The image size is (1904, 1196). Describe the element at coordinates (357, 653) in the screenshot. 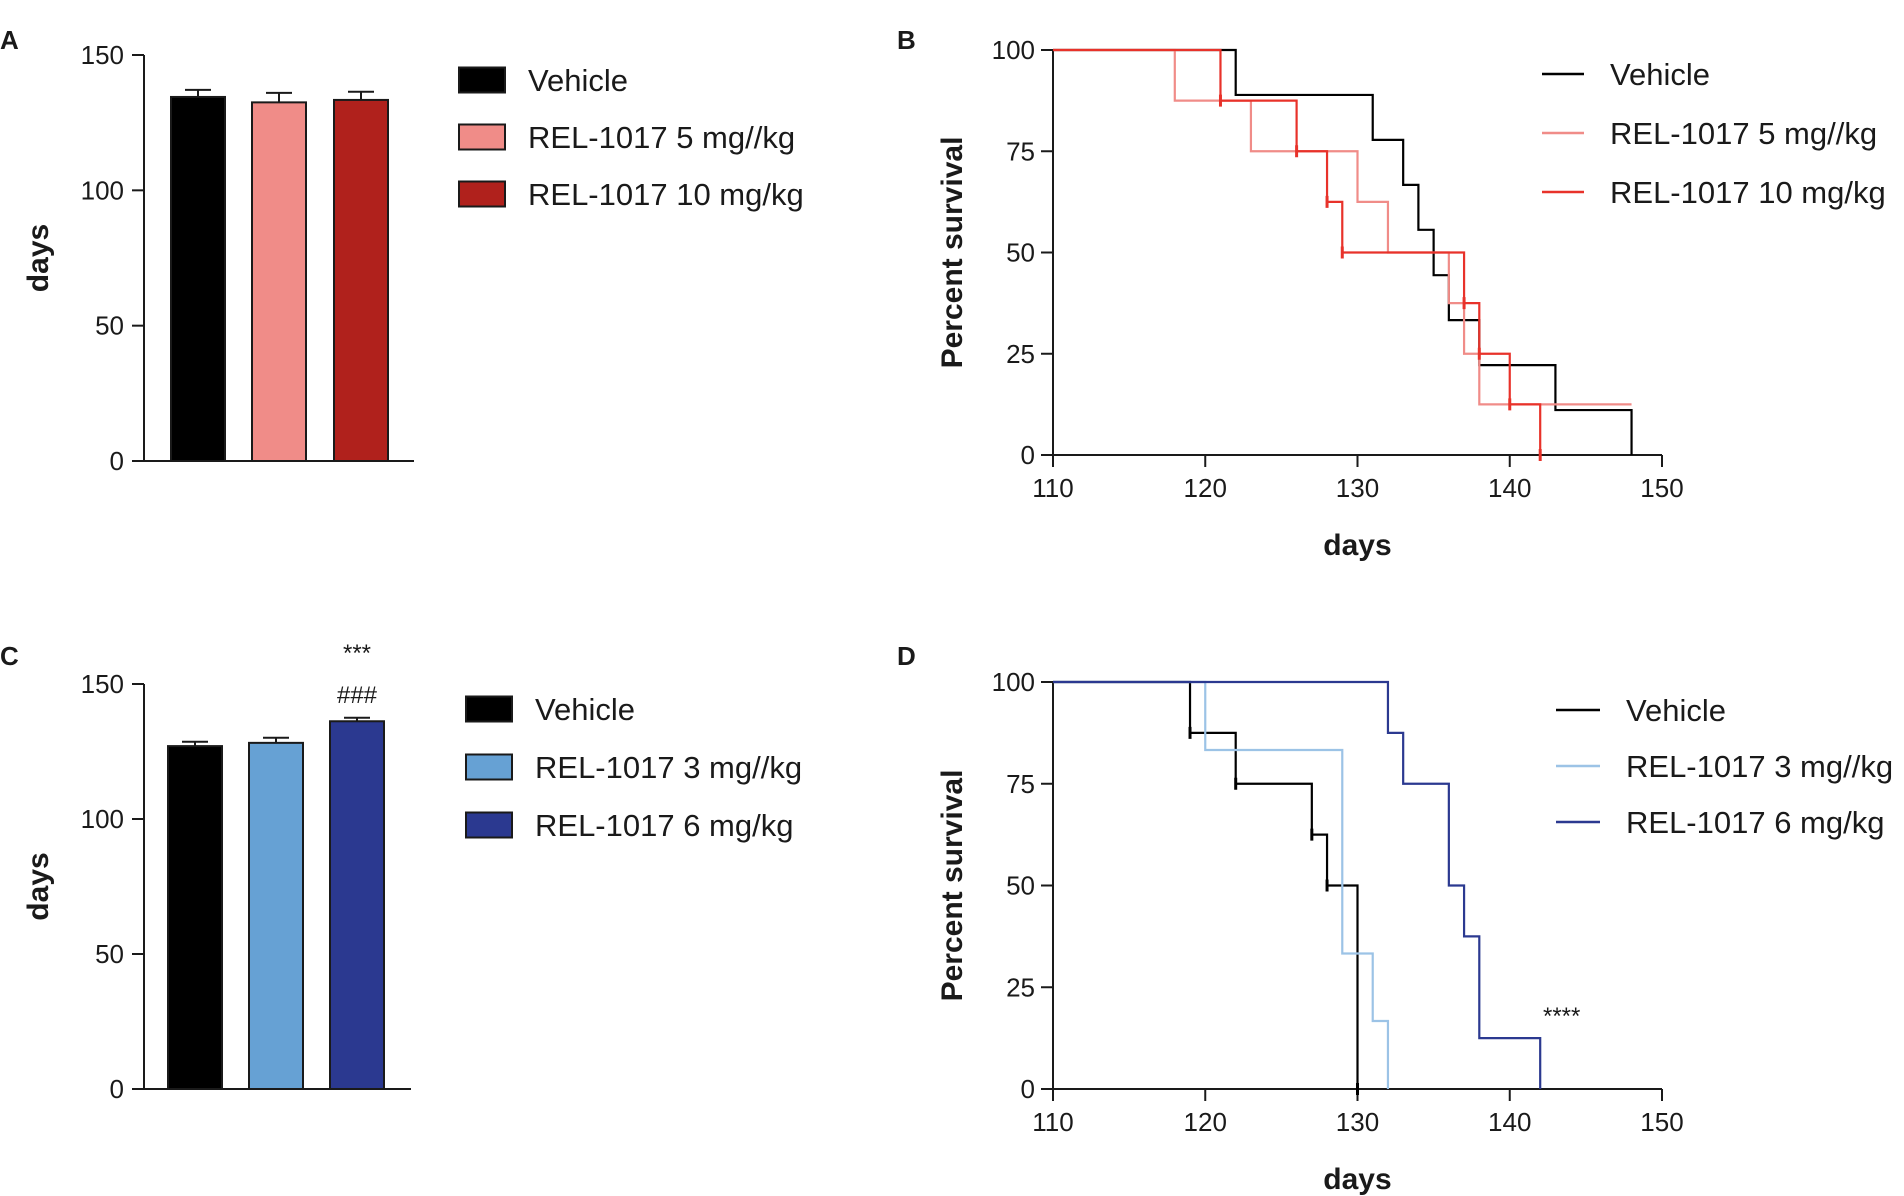

I see `significance-annotation: ***` at that location.